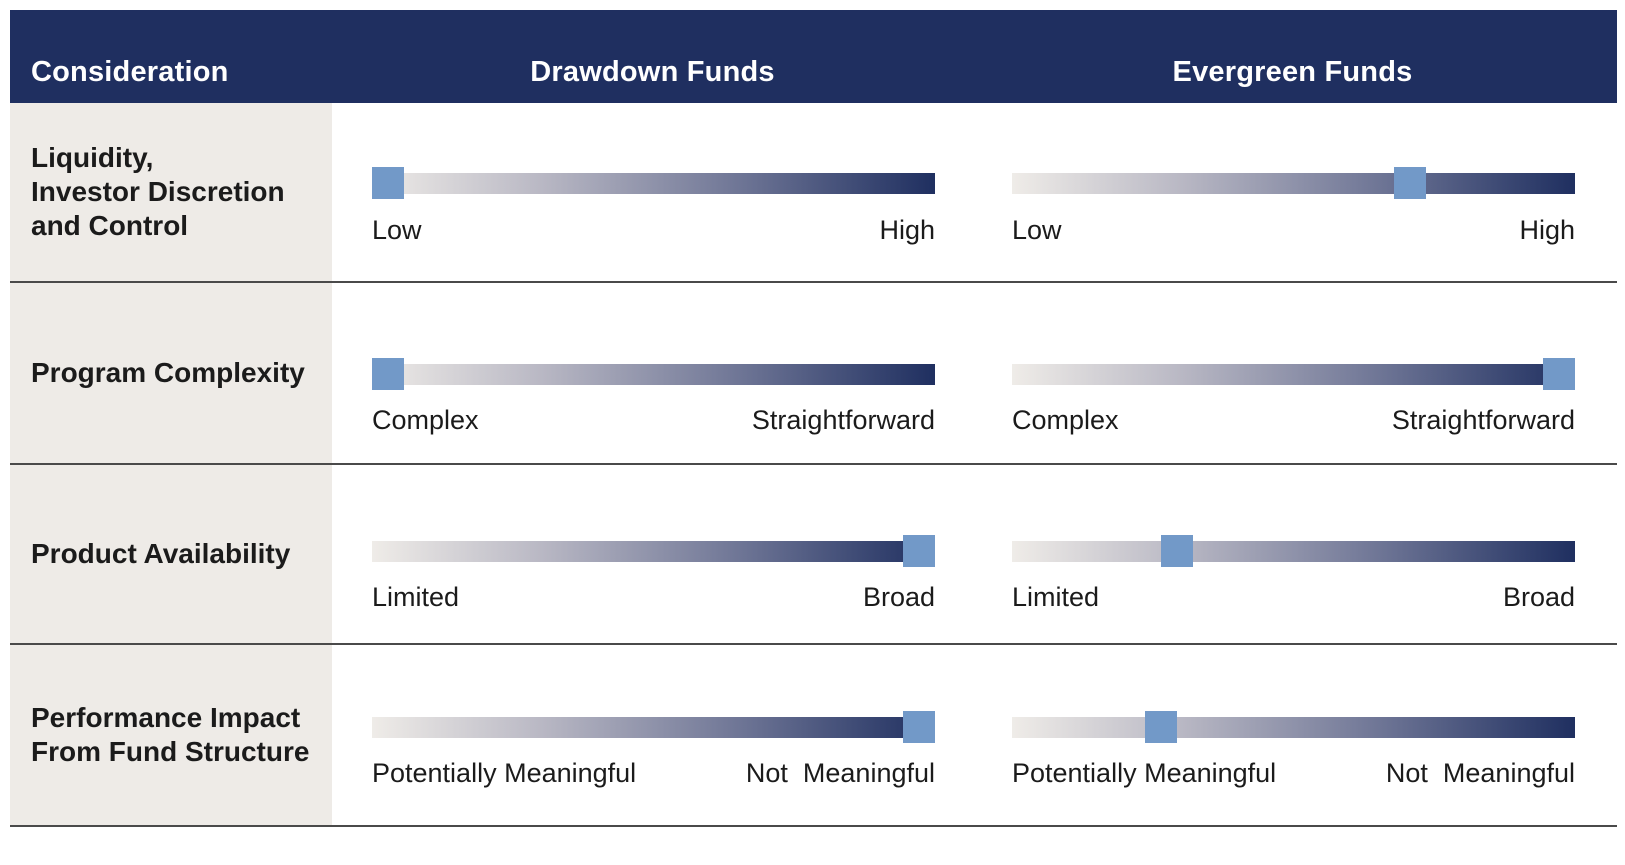 The image size is (1625, 865). I want to click on row-label-cell: Performance Impact From Fund Structure, so click(171, 735).